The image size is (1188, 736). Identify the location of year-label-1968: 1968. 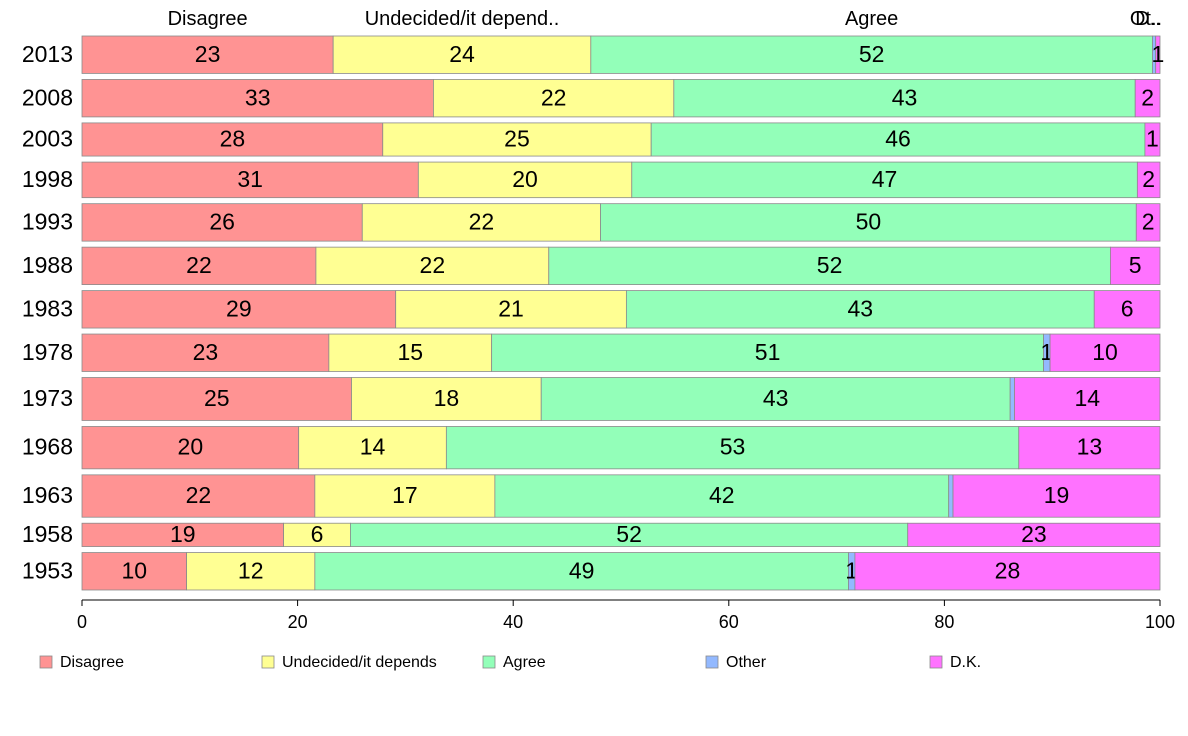
(47, 447).